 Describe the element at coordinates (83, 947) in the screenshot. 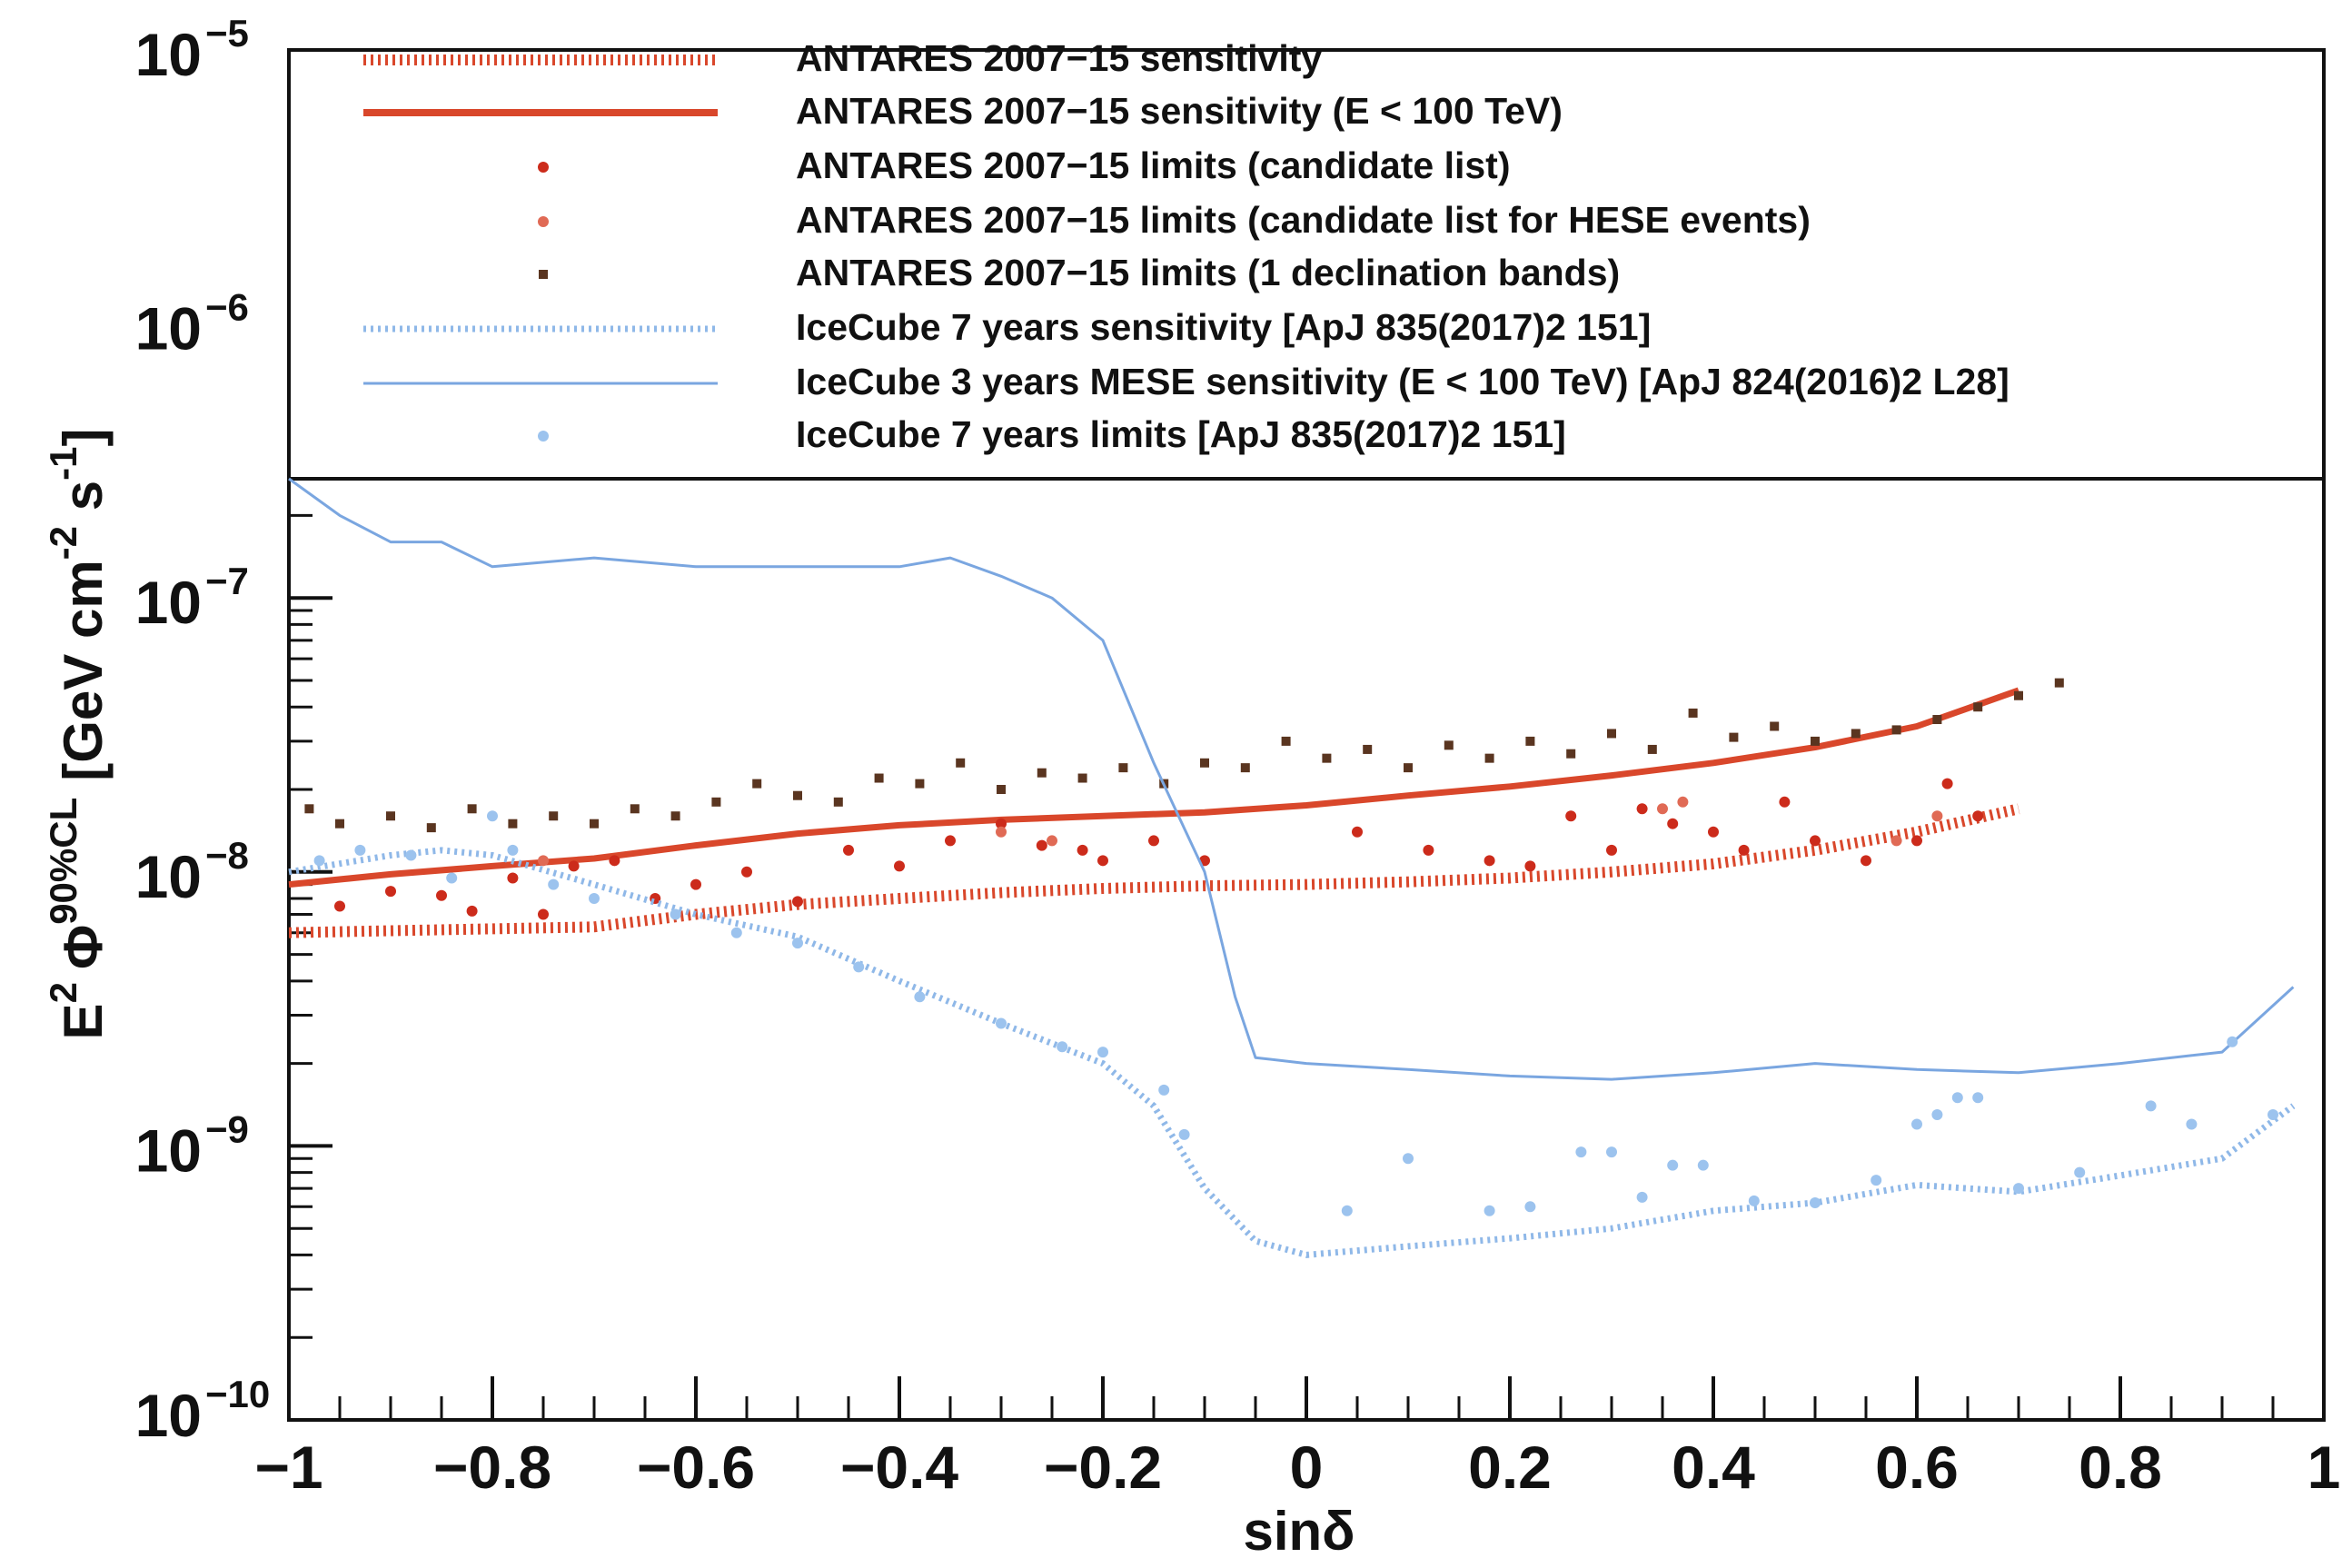

I see `y-title-phi: Φ` at that location.